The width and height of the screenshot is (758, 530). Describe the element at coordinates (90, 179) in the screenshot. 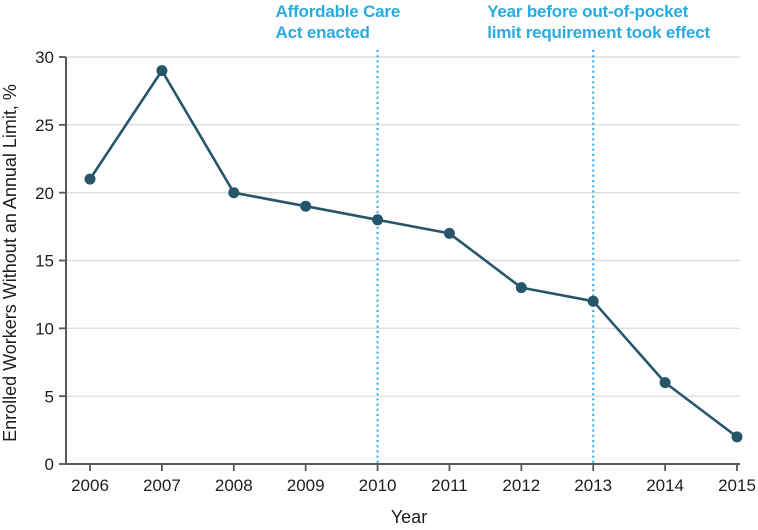

I see `data-point-2006` at that location.